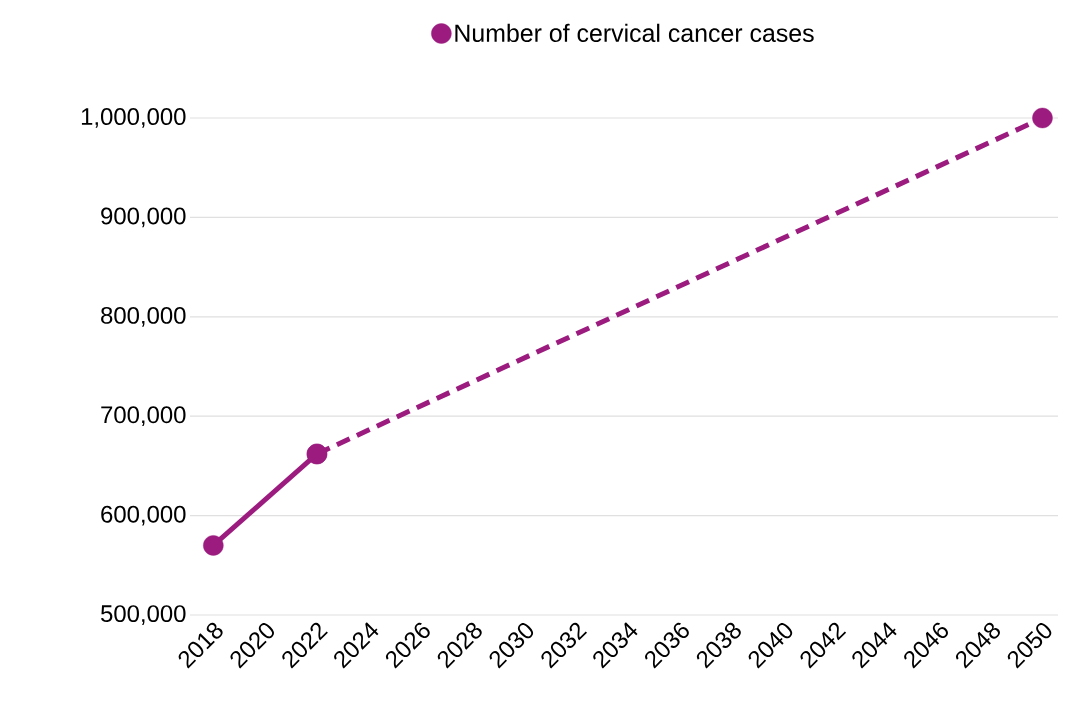  What do you see at coordinates (143, 515) in the screenshot?
I see `y-tick-label: 600,000` at bounding box center [143, 515].